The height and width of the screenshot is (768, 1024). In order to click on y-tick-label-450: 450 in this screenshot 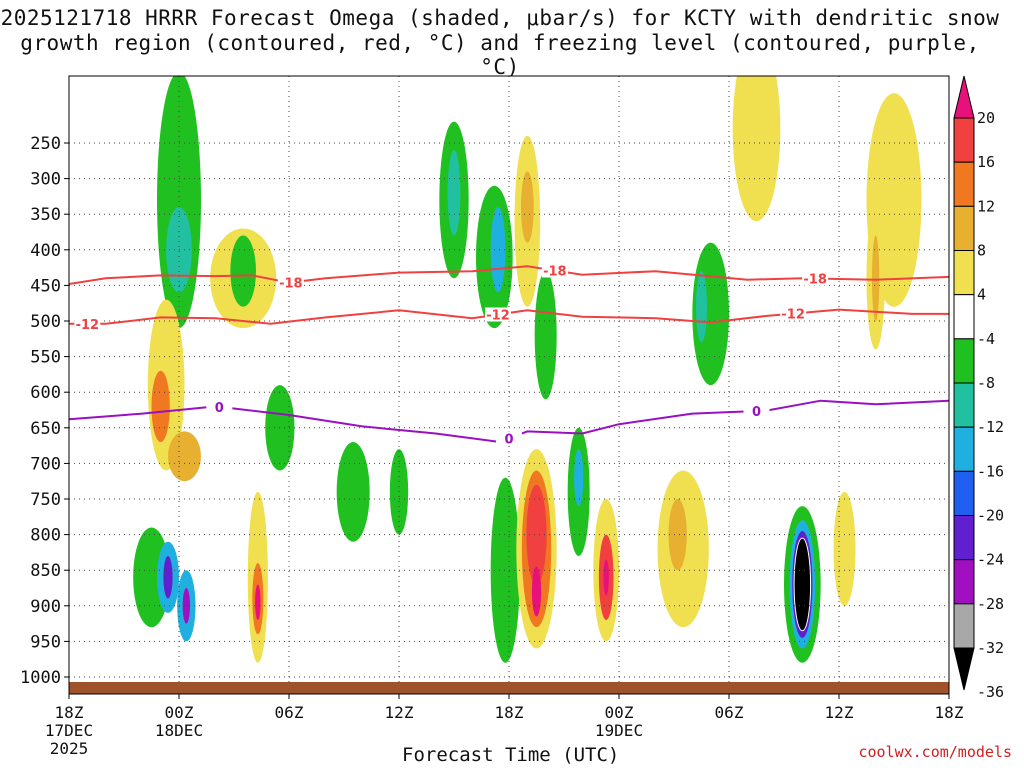, I will do `click(45, 286)`.